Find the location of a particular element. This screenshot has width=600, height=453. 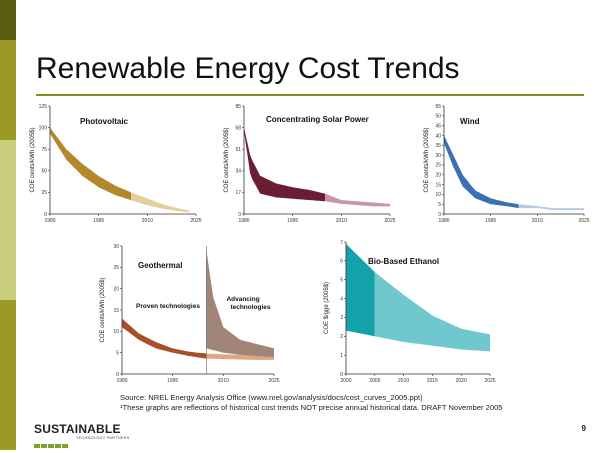

geothermal-x-tick-label: 1995 is located at coordinates (172, 381).